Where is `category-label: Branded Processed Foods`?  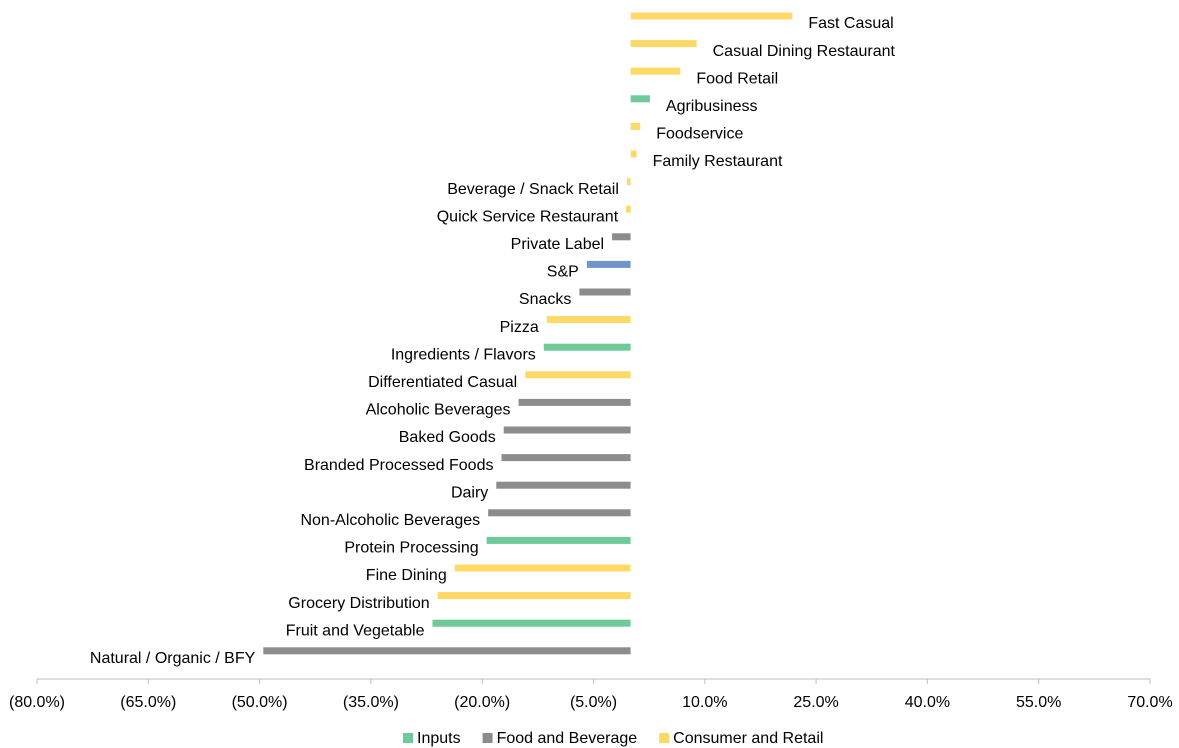
category-label: Branded Processed Foods is located at coordinates (398, 465).